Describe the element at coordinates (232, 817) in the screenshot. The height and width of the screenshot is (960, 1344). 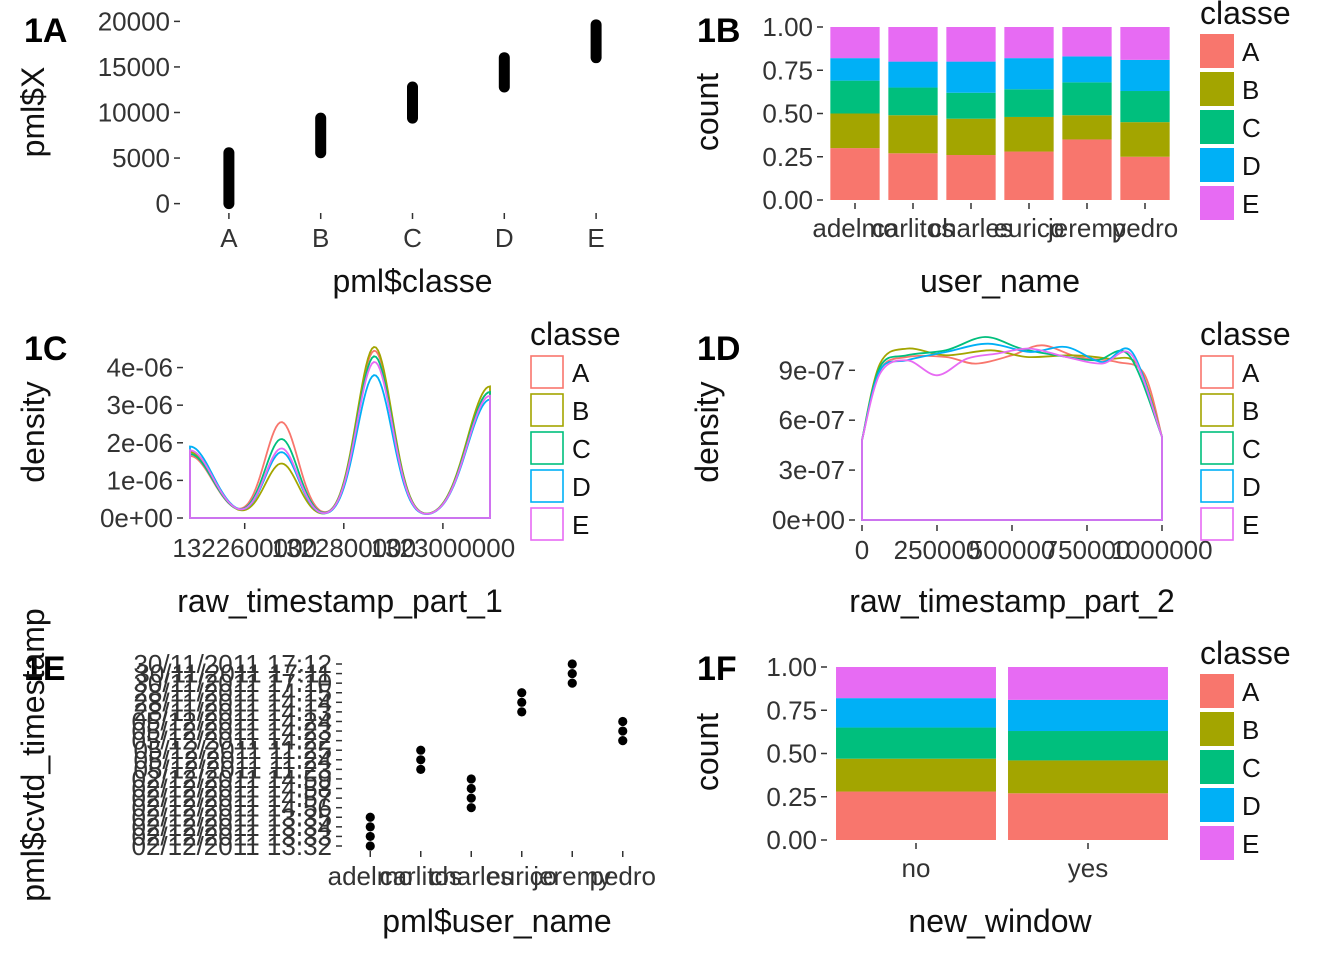
I see `y-tick-label: 02/12/2011 13:35` at that location.